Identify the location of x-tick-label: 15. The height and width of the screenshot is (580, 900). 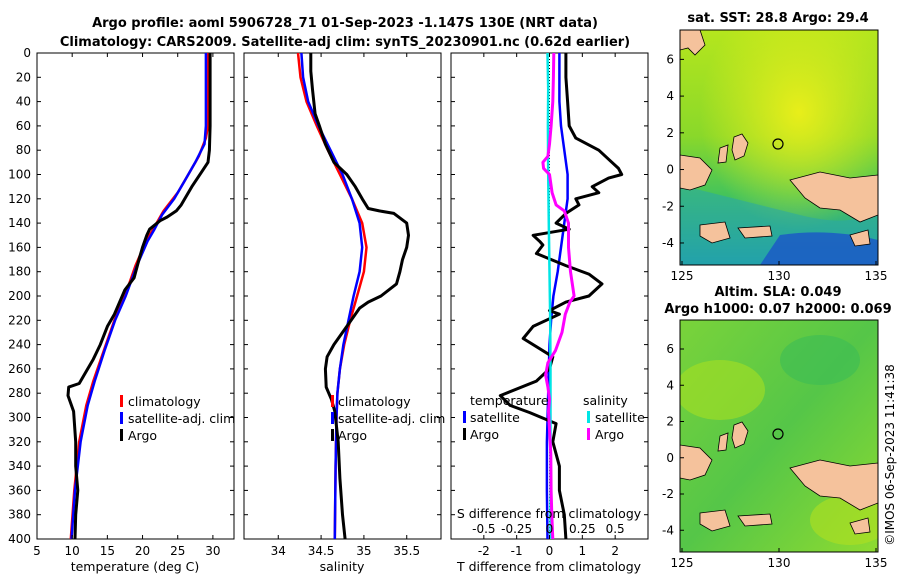
(107, 551).